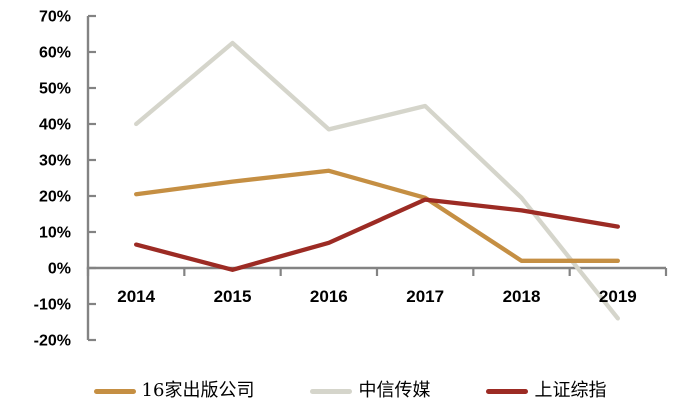 This screenshot has height=420, width=700. What do you see at coordinates (425, 296) in the screenshot?
I see `svg-text: 2017` at bounding box center [425, 296].